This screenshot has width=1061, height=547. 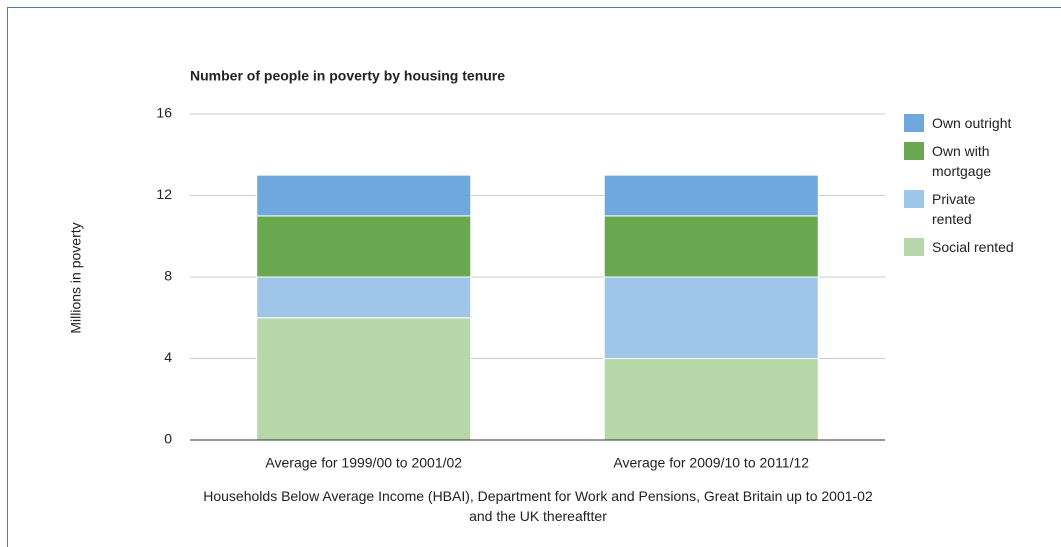 I want to click on legend-item: Social rented, so click(x=979, y=247).